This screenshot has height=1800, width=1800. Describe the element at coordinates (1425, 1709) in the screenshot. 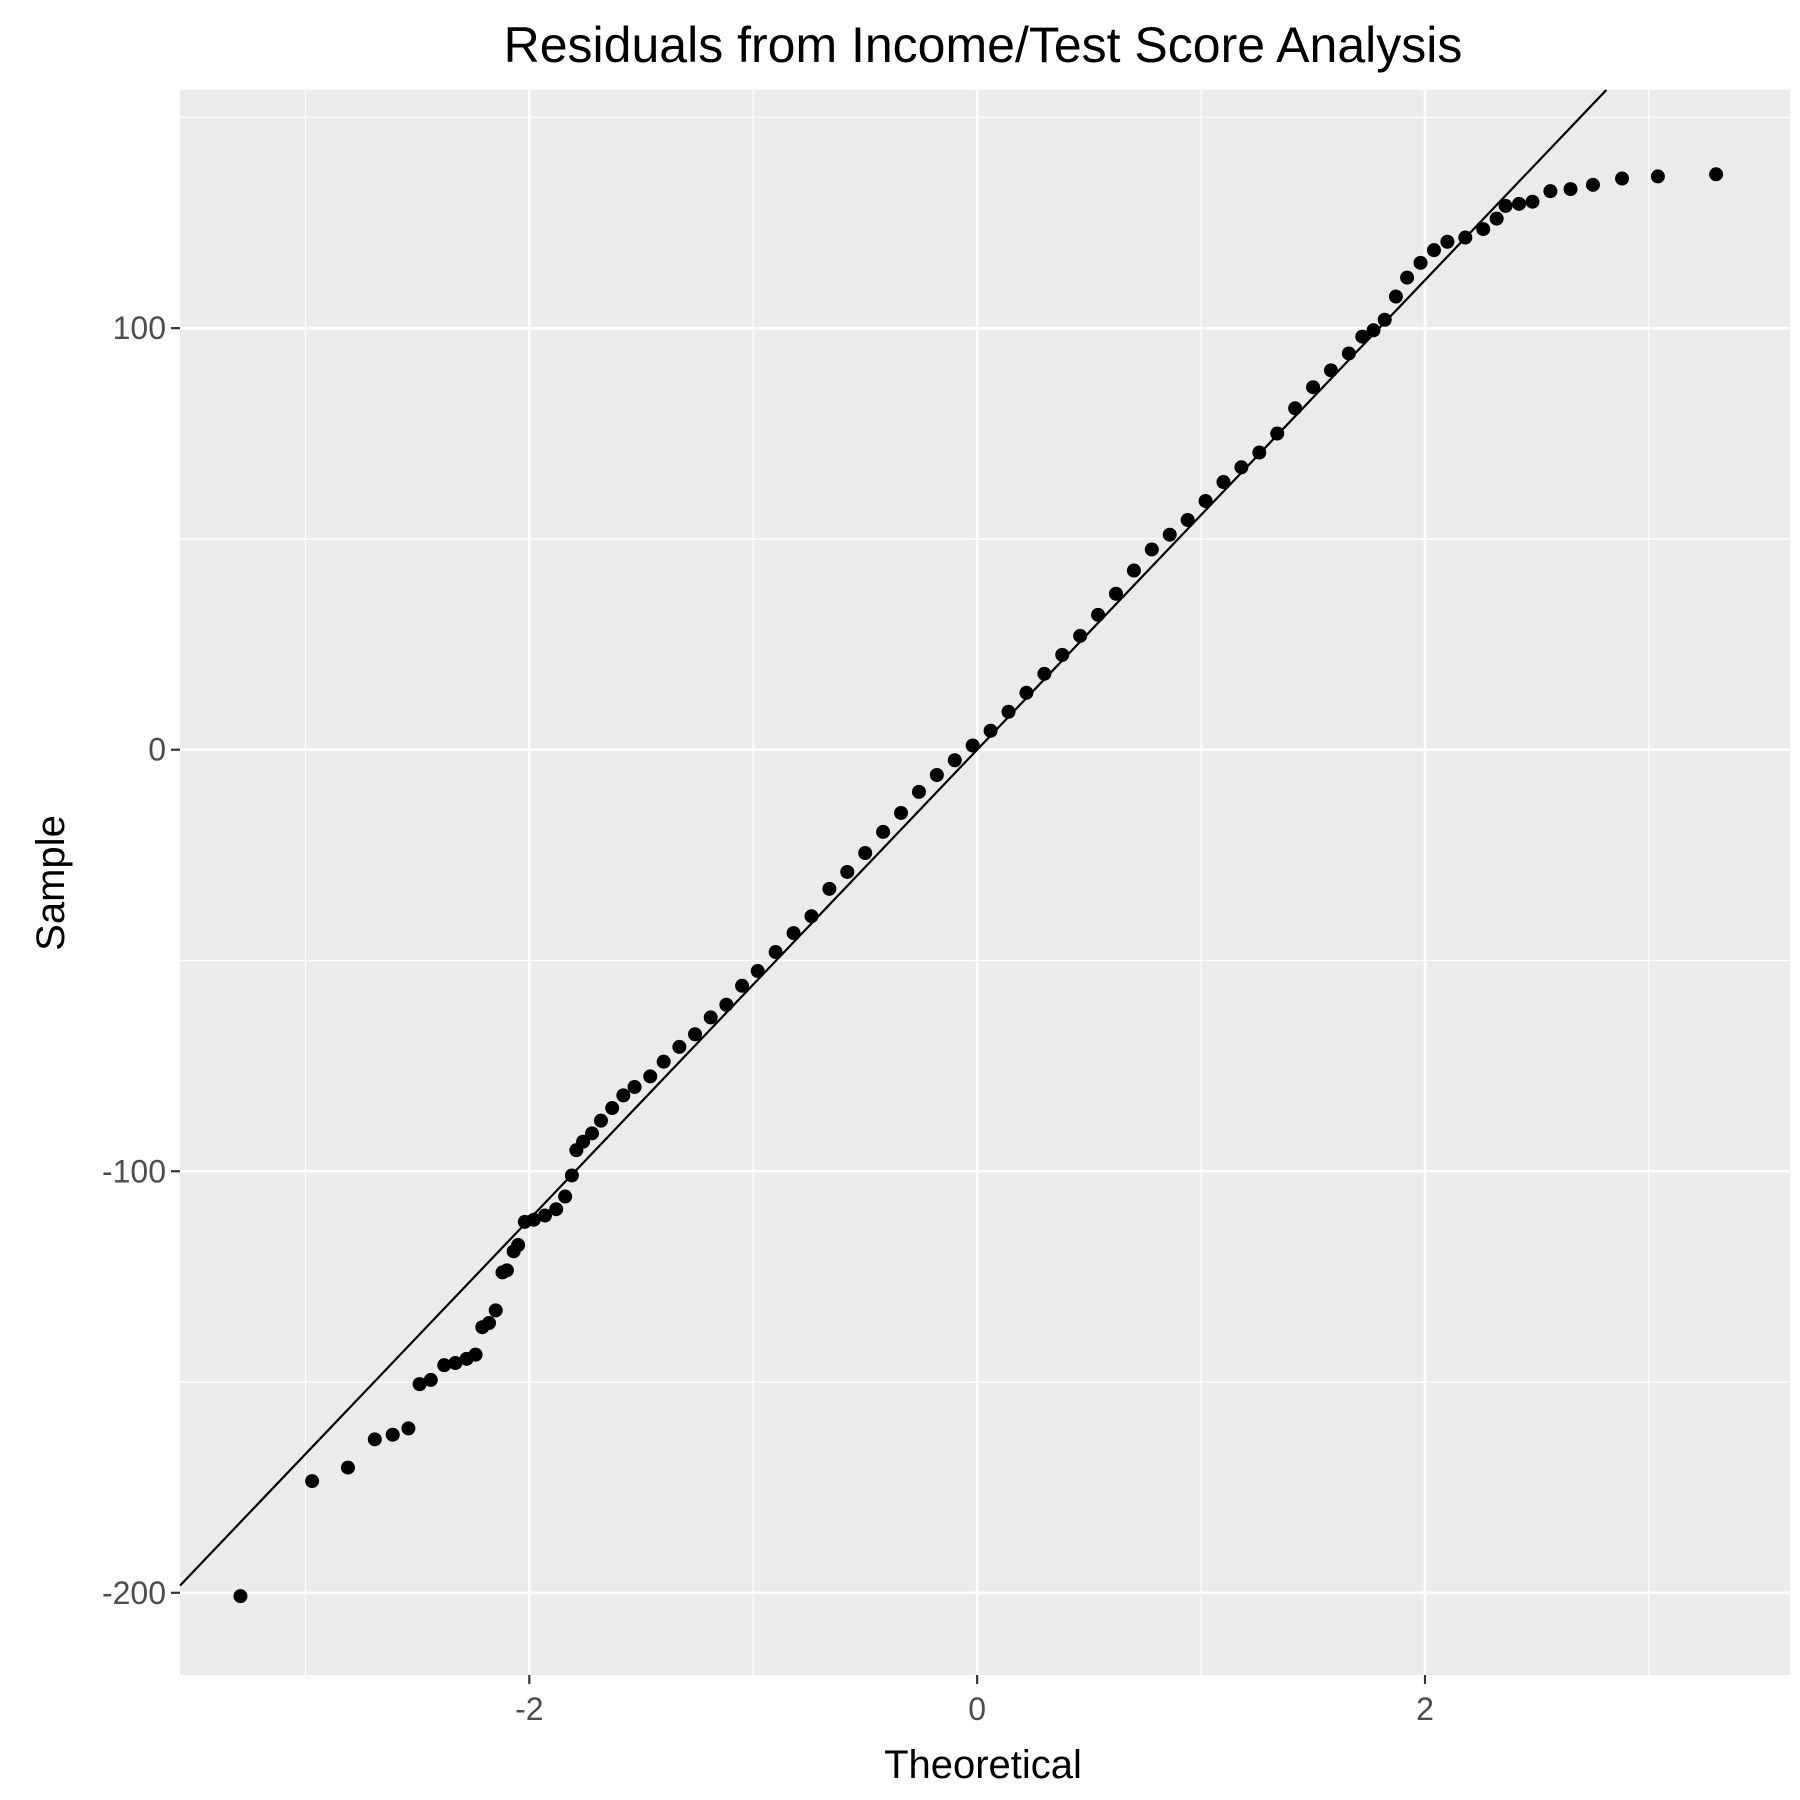

I see `x-tick-label: 2` at that location.